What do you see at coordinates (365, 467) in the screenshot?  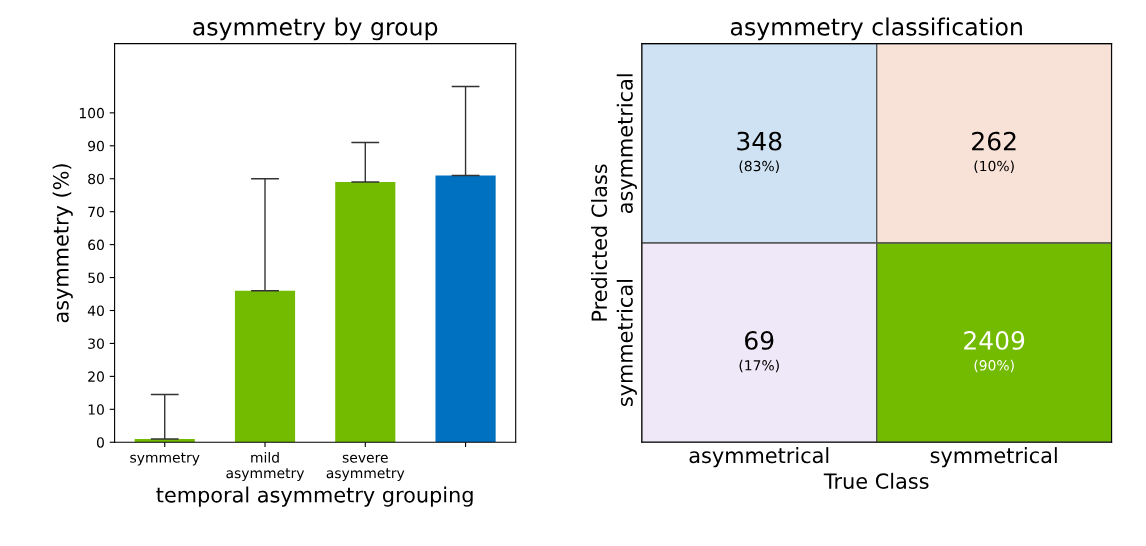 I see `x-tick-label: severe asymmetry` at bounding box center [365, 467].